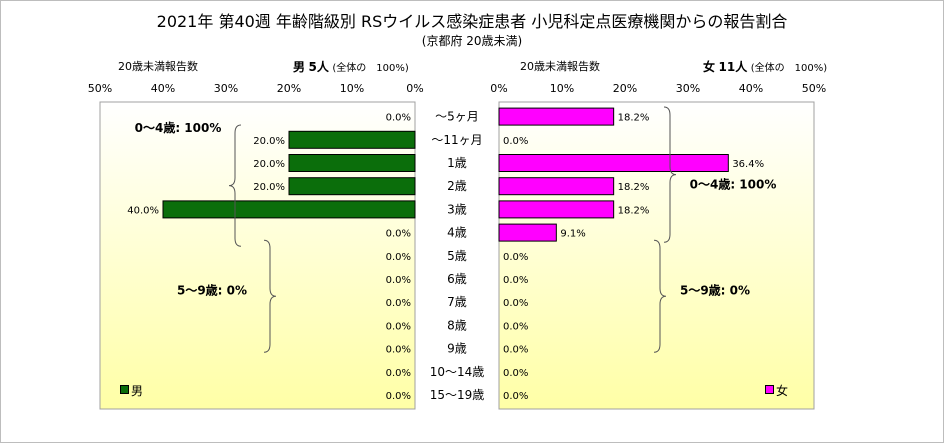 This screenshot has width=944, height=443. I want to click on male-annotation-0-4: 0～4歳: 100%, so click(178, 127).